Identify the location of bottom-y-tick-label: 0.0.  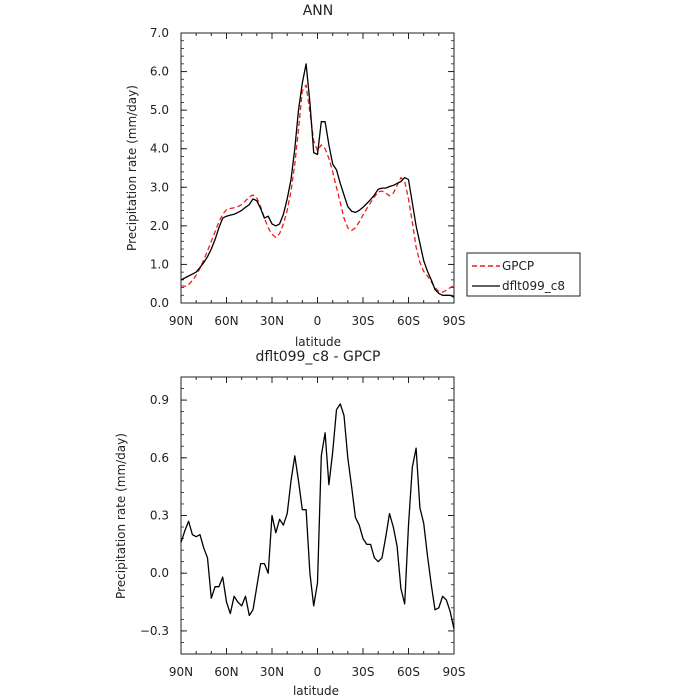
(159, 573).